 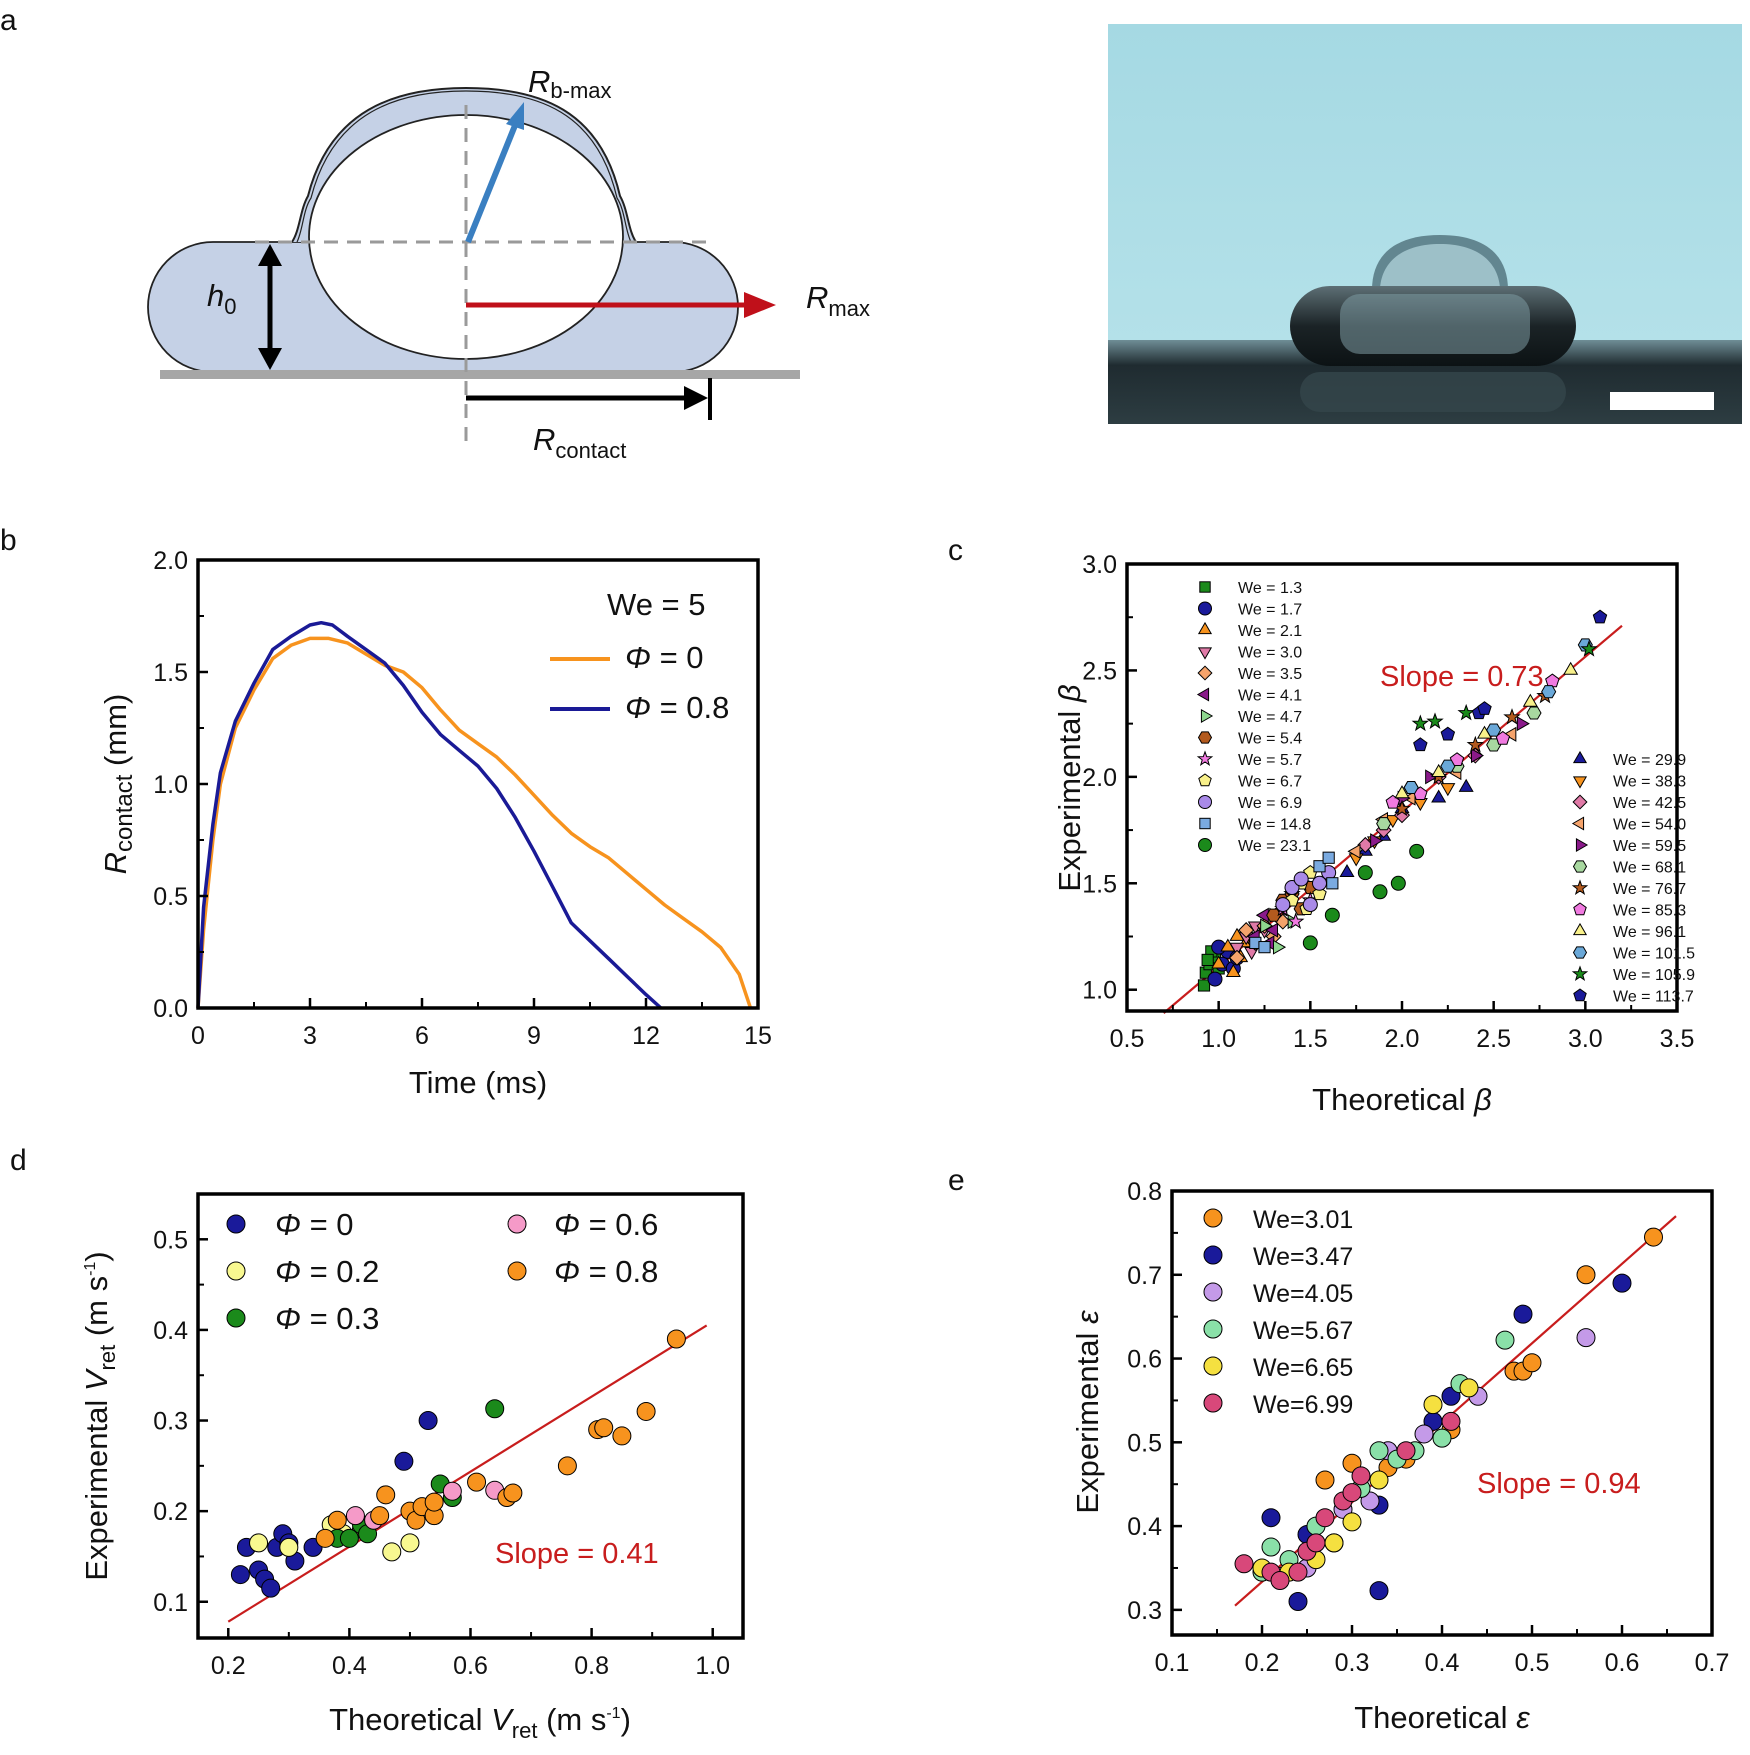 I want to click on chart-b-frame, so click(x=478, y=784).